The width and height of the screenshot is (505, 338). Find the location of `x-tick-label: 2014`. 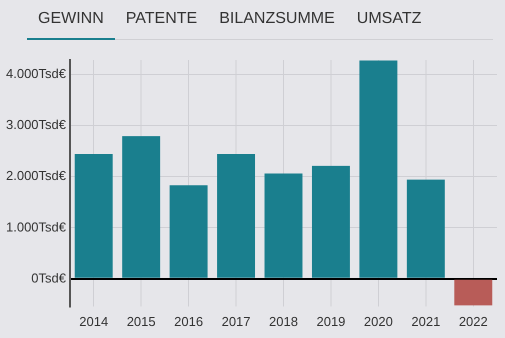

x-tick-label: 2014 is located at coordinates (93, 321).